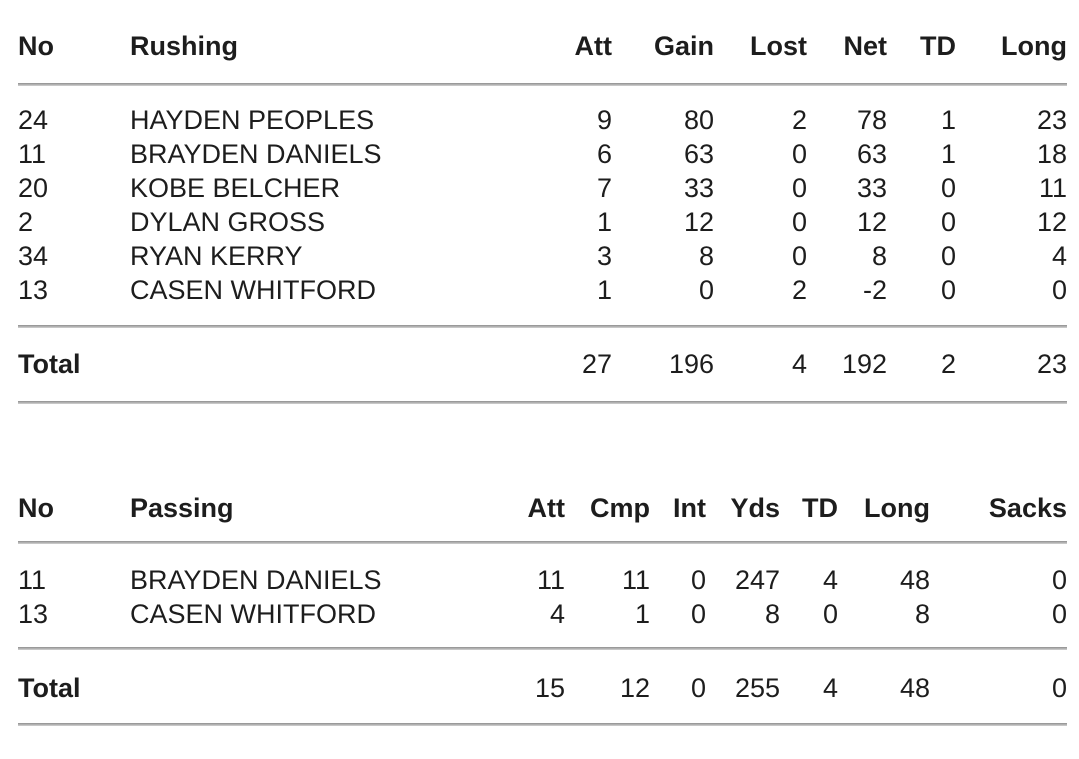  Describe the element at coordinates (830, 688) in the screenshot. I see `total-td: 4` at that location.